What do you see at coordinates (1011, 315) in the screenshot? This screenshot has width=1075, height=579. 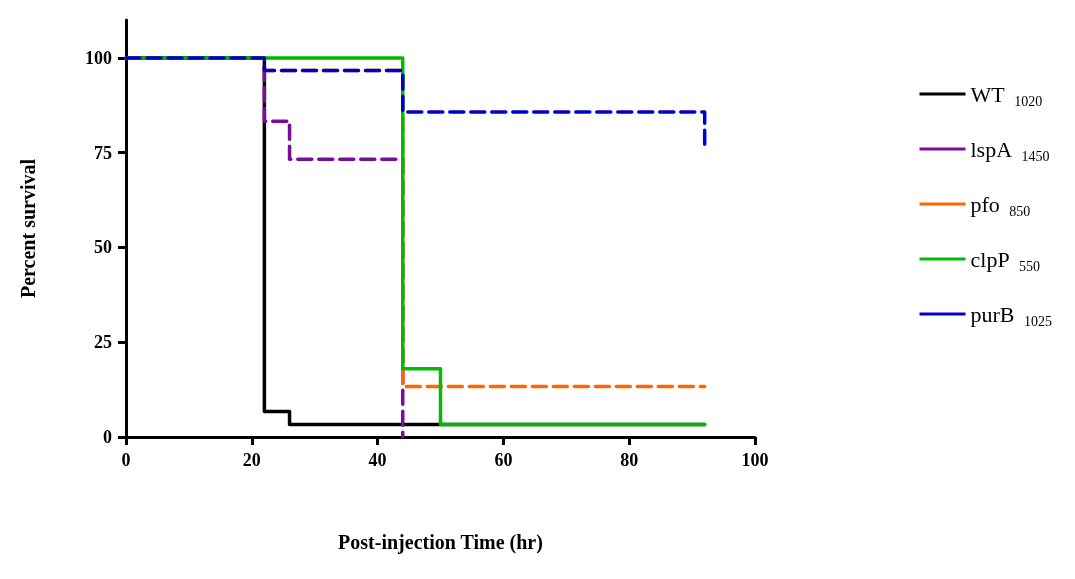 I see `legend-label: purB 1025` at bounding box center [1011, 315].